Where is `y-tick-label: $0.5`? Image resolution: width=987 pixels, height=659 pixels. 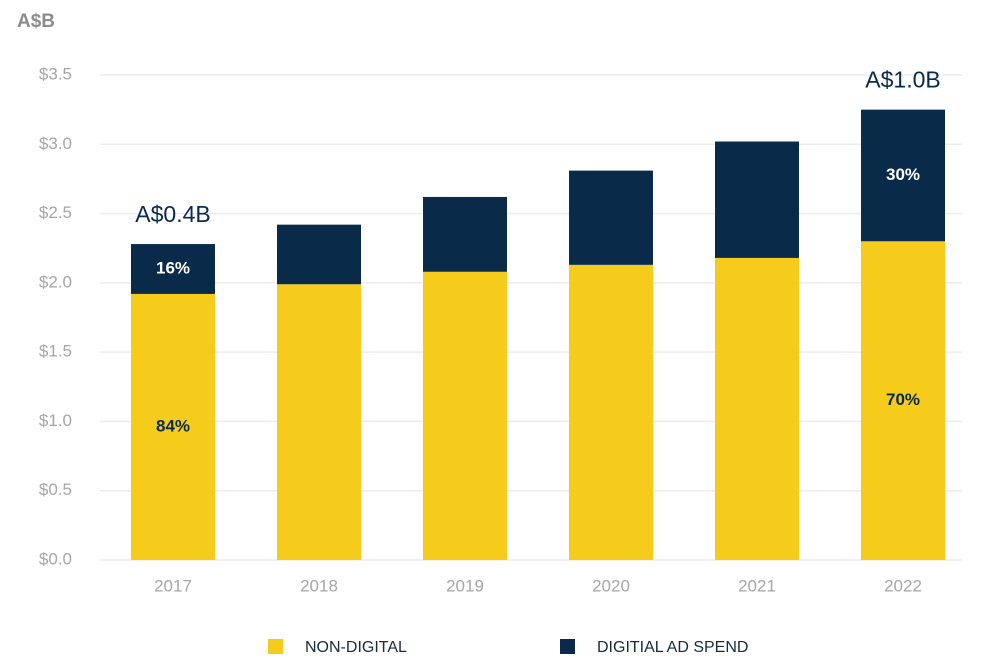
y-tick-label: $0.5 is located at coordinates (55, 489).